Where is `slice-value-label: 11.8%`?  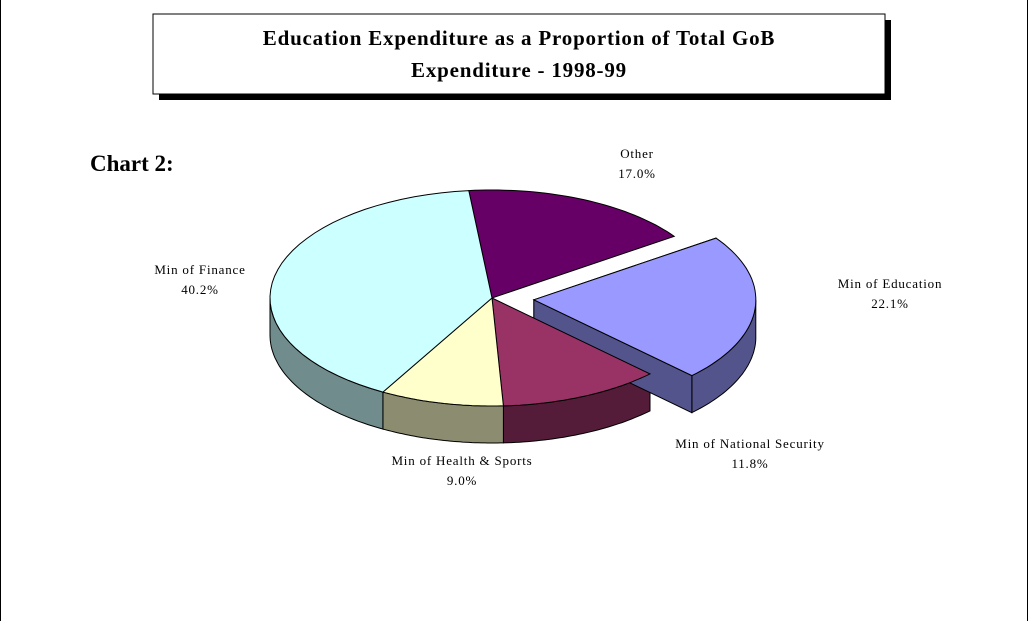 slice-value-label: 11.8% is located at coordinates (749, 463).